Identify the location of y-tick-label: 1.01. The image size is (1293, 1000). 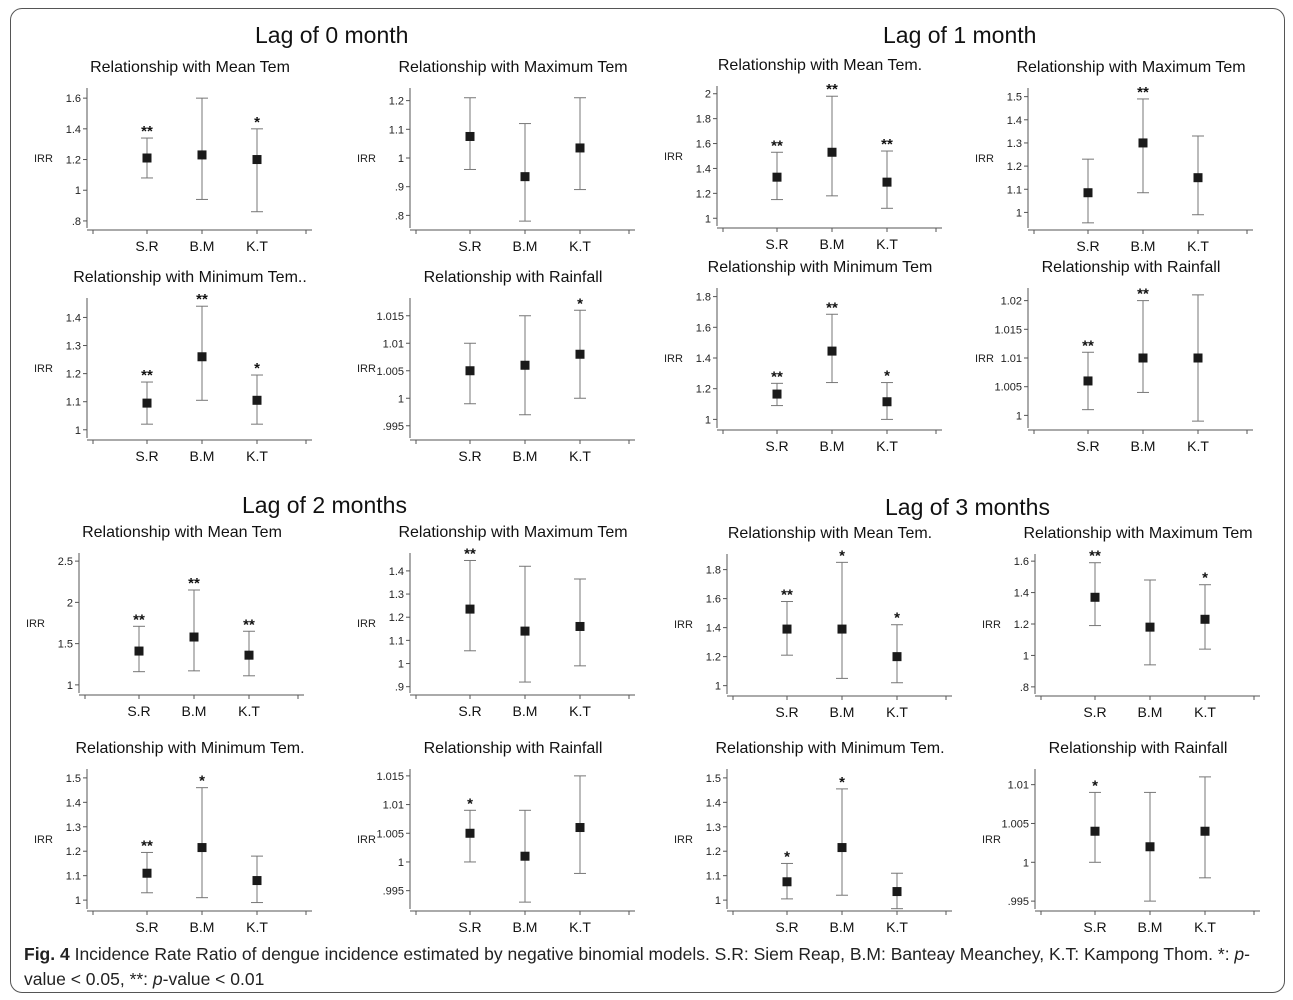
(1018, 786).